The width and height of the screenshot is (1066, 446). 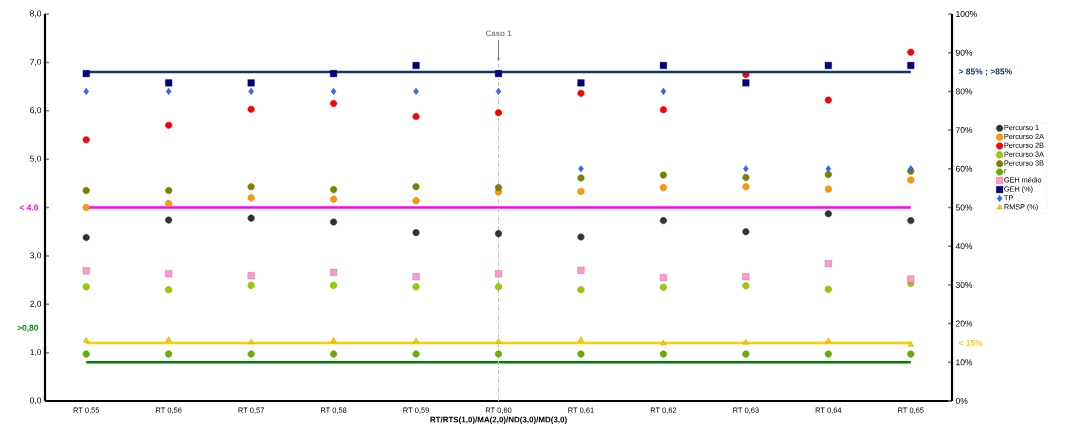 What do you see at coordinates (36, 353) in the screenshot?
I see `y-tick-label: 1,0` at bounding box center [36, 353].